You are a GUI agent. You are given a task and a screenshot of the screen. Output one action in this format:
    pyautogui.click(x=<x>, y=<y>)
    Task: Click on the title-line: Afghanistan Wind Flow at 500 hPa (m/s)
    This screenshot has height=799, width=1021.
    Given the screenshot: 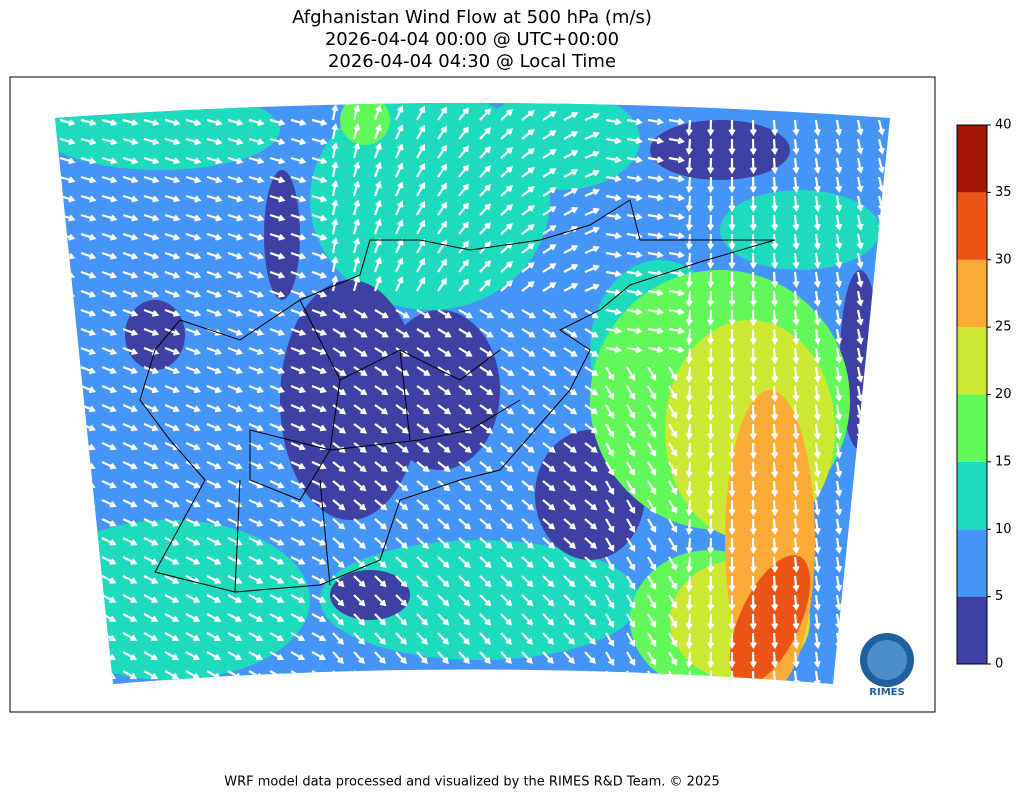 What is the action you would take?
    pyautogui.click(x=472, y=17)
    